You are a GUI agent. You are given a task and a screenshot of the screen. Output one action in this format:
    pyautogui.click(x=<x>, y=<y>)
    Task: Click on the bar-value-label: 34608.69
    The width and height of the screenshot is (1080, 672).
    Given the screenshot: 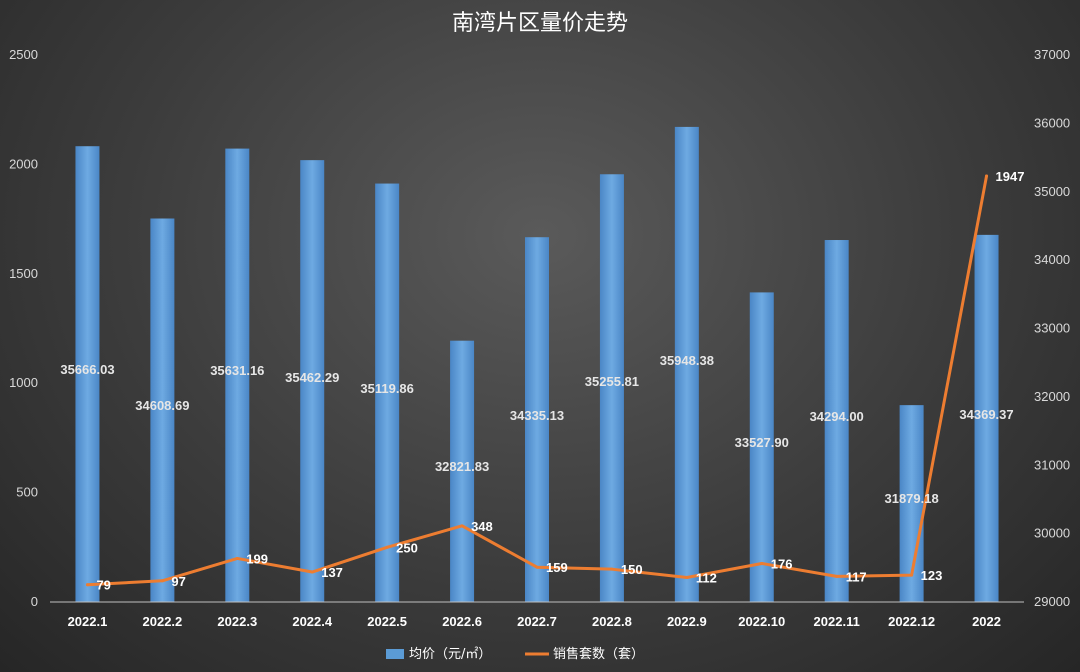 What is the action you would take?
    pyautogui.click(x=162, y=405)
    